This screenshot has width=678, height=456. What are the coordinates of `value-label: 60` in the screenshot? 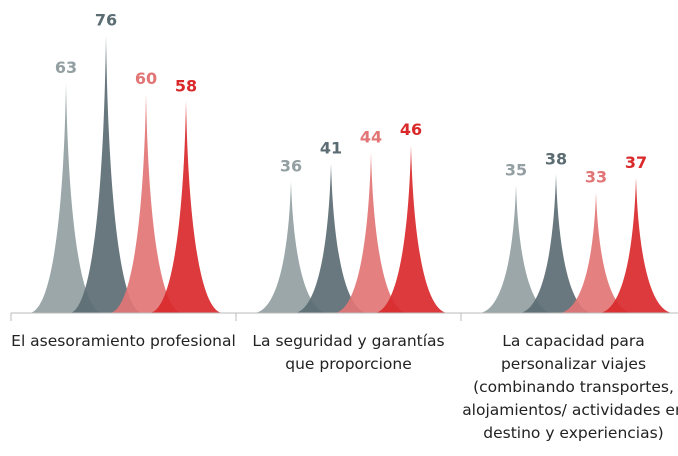 It's located at (146, 78).